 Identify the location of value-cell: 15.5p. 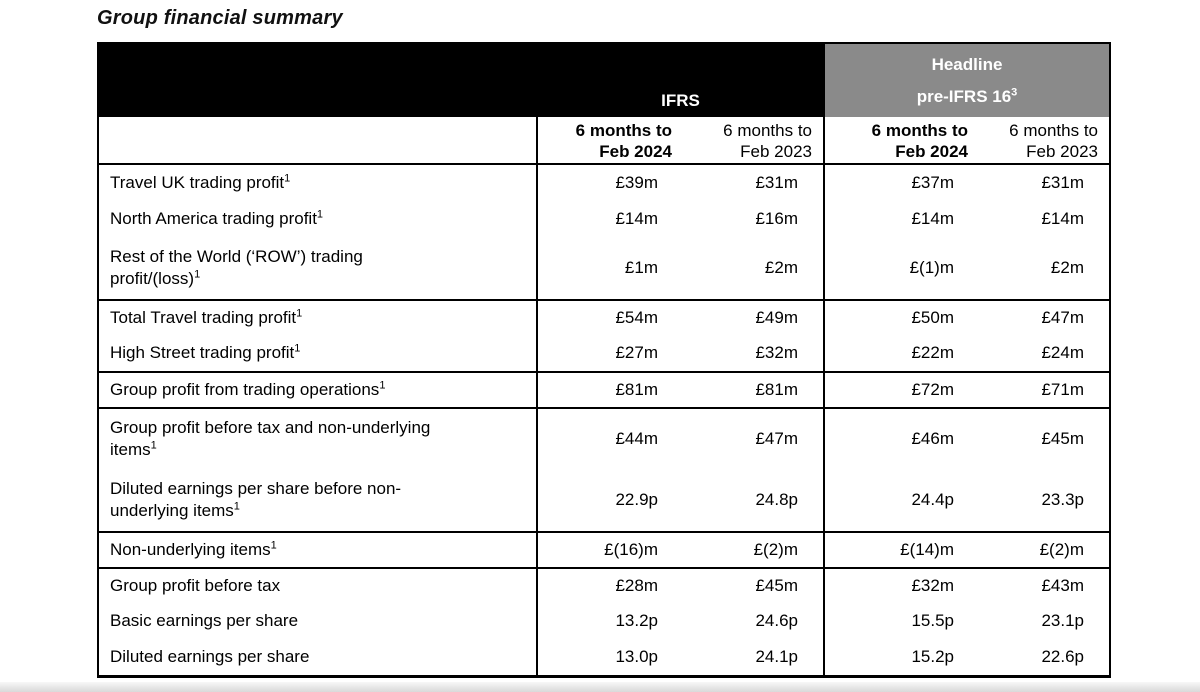
(901, 621).